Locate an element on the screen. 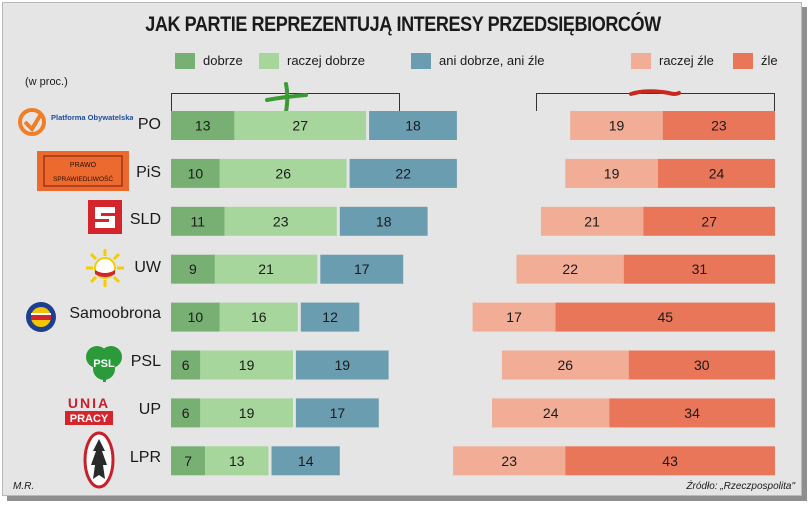 The height and width of the screenshot is (506, 811). bar-psl-zle is located at coordinates (701, 365).